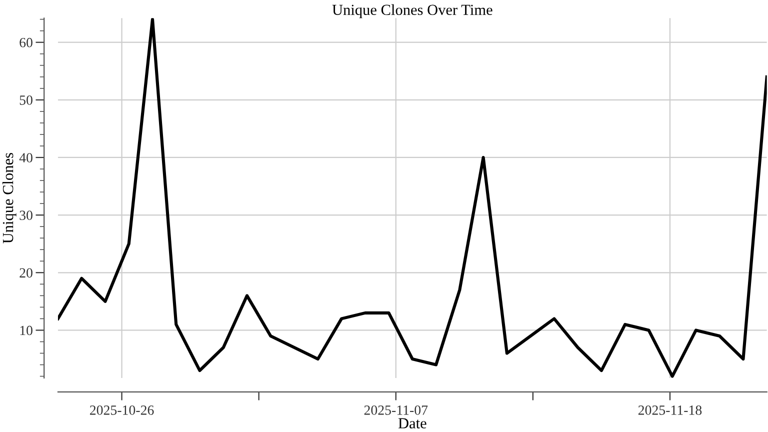 The height and width of the screenshot is (432, 768). Describe the element at coordinates (412, 423) in the screenshot. I see `x-axis-title: Date` at that location.